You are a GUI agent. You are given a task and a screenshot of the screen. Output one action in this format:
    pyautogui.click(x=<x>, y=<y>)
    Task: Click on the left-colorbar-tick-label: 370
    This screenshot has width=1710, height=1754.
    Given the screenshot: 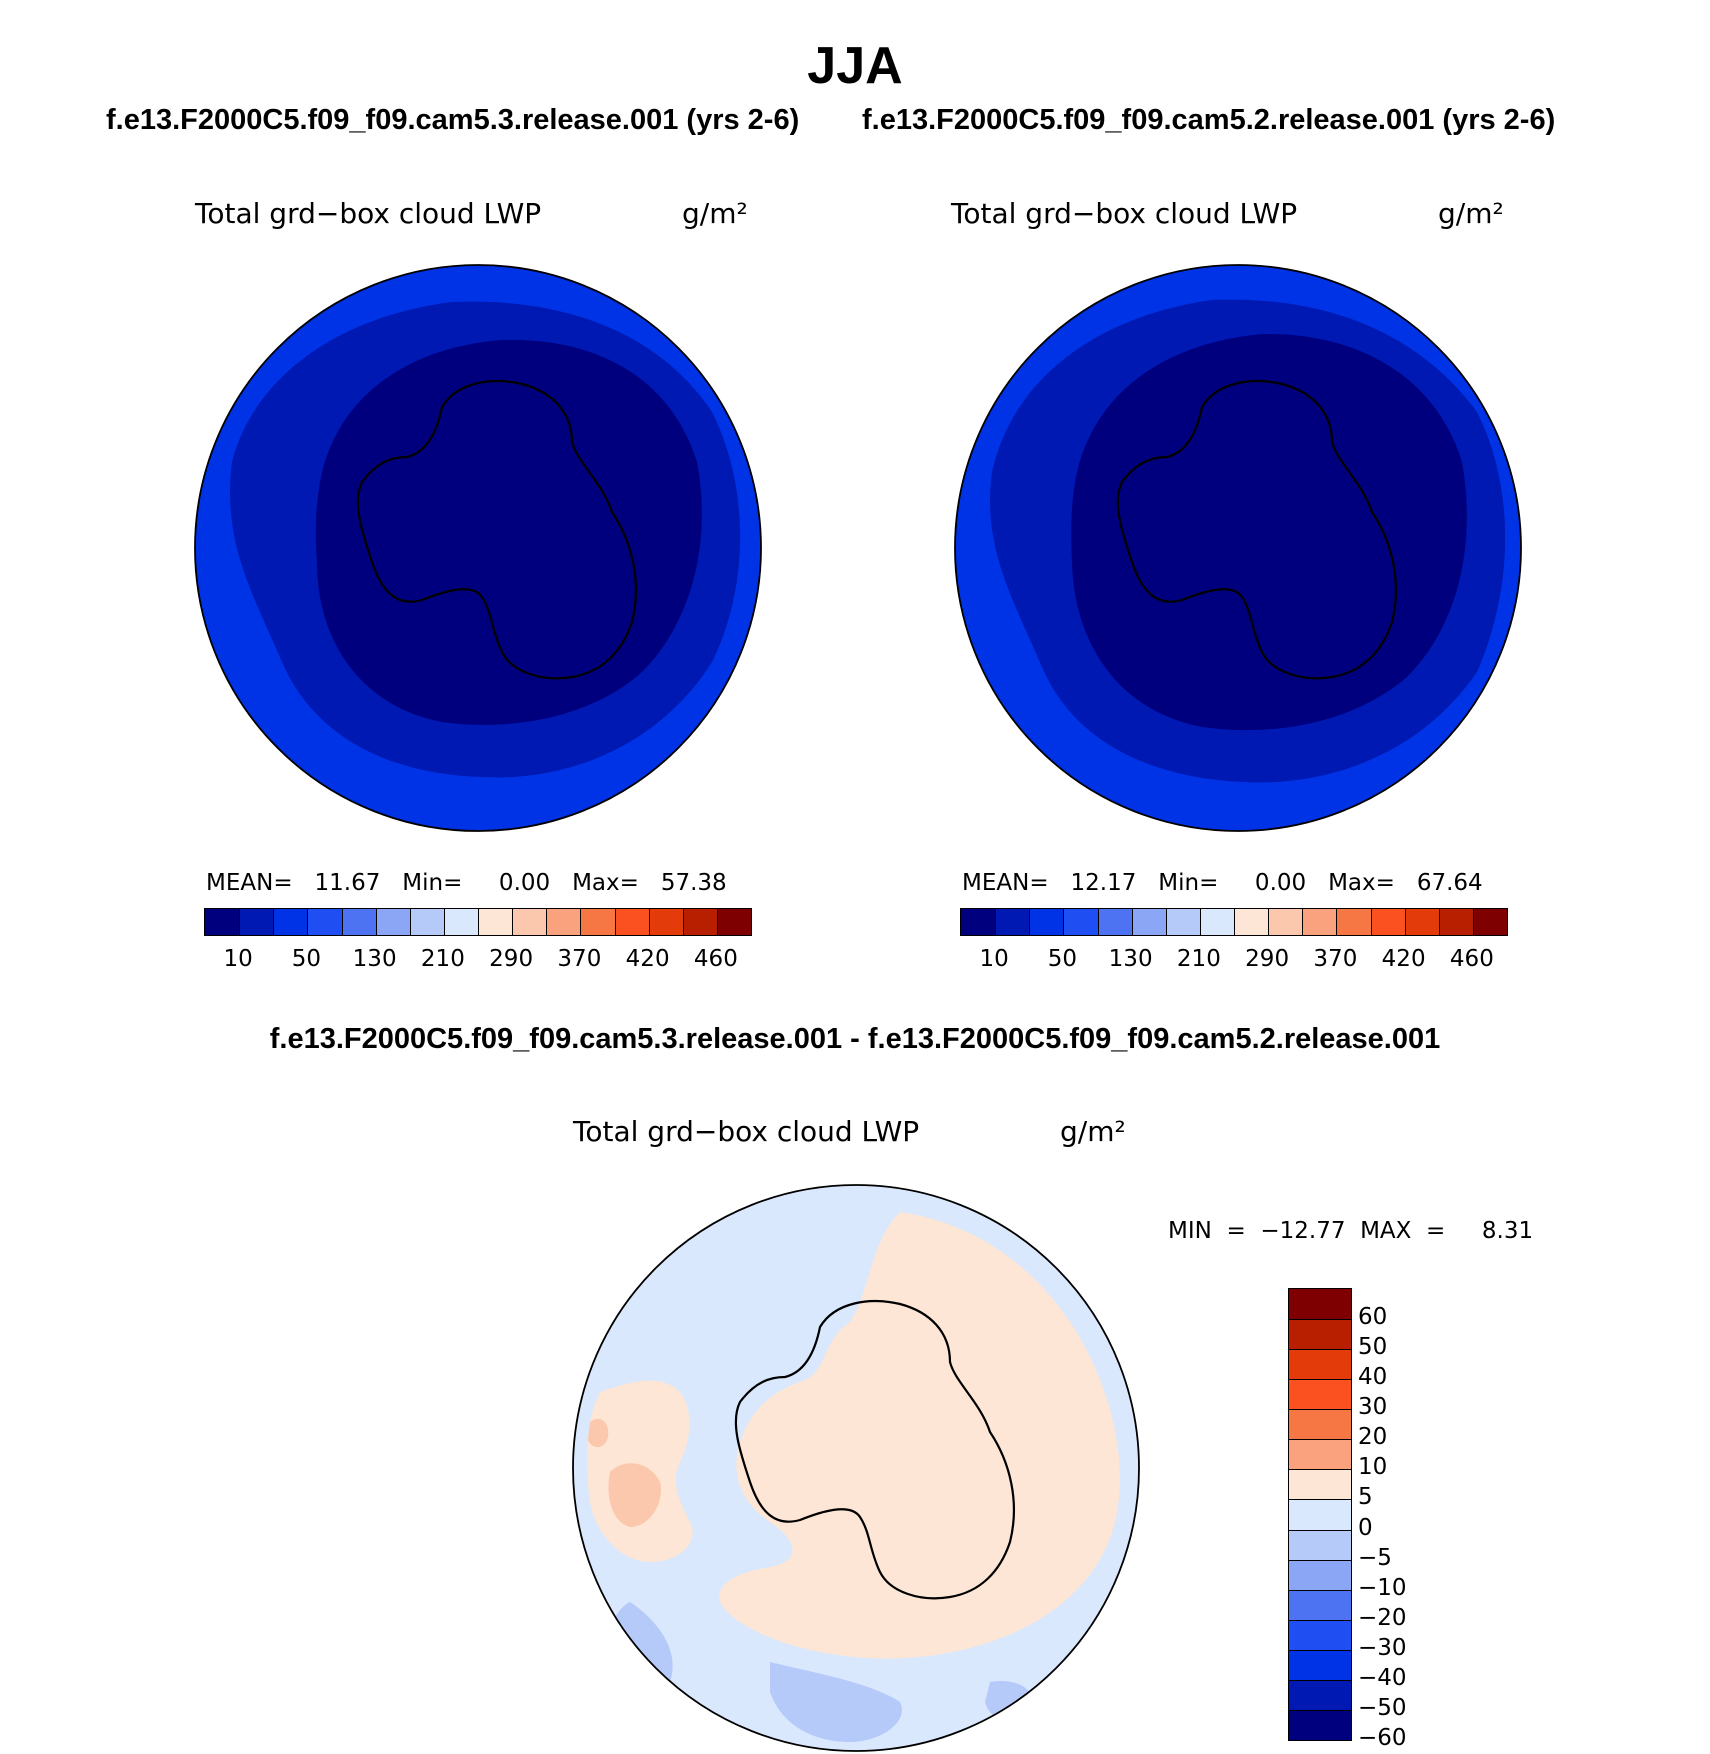 What is the action you would take?
    pyautogui.click(x=579, y=959)
    